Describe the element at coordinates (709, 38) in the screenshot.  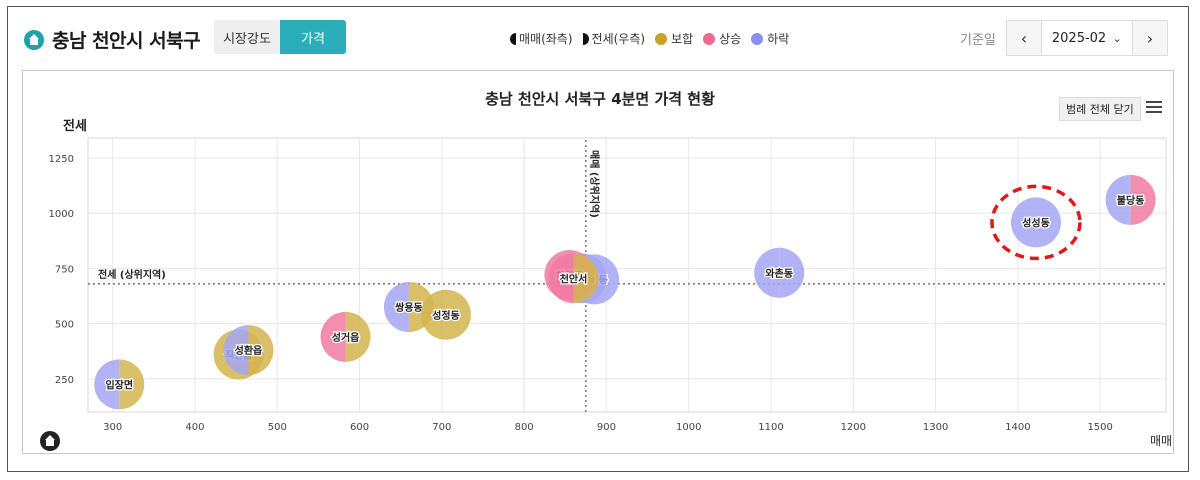
I see `dot-up-icon` at that location.